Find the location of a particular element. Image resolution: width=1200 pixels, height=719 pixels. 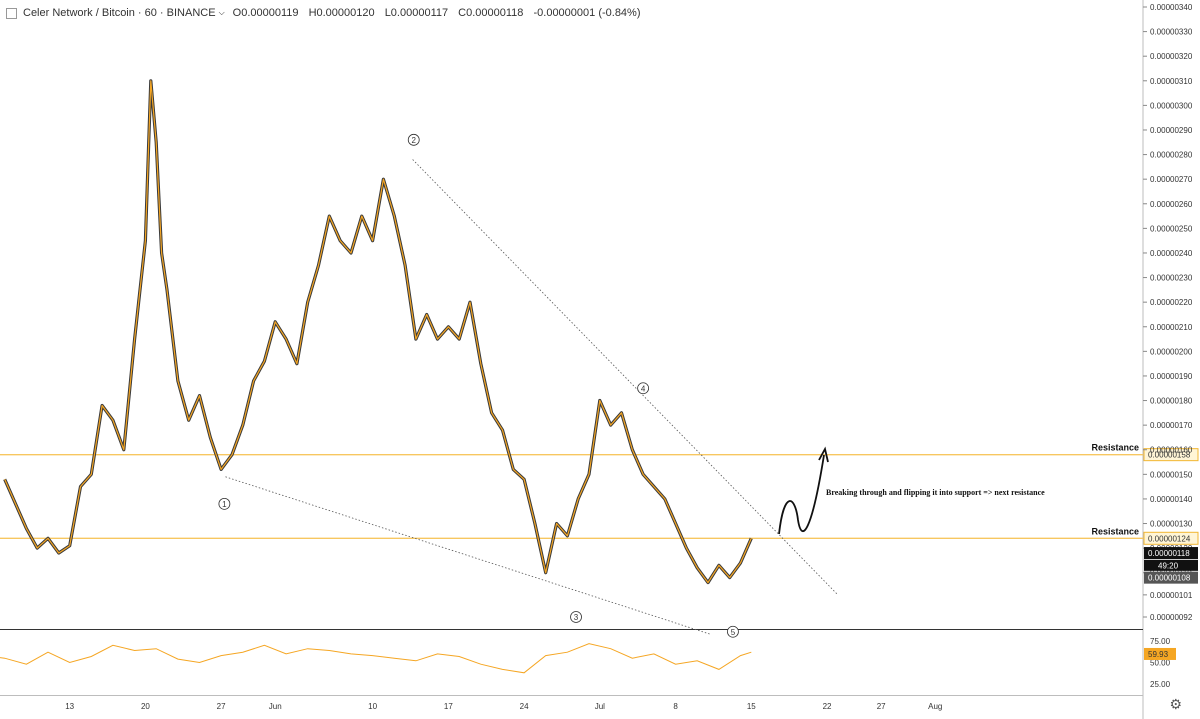

chart-grid-icon is located at coordinates (11, 13).